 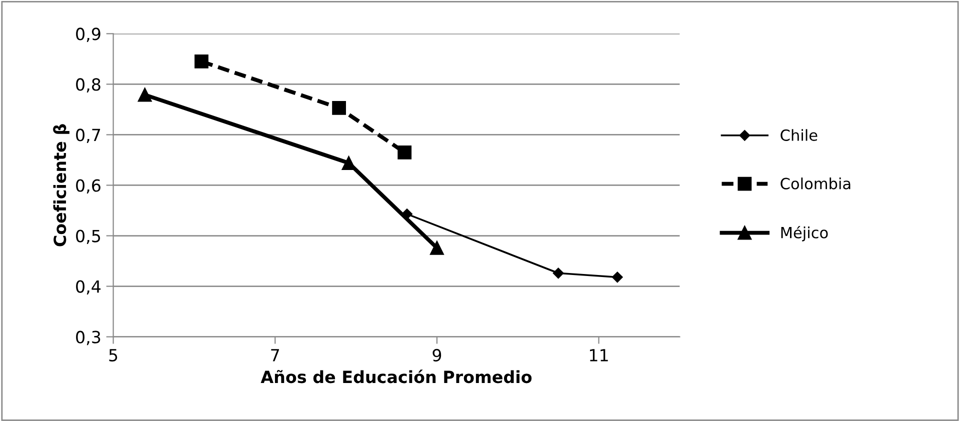 What do you see at coordinates (88, 35) in the screenshot?
I see `y-tick-label: 0,9` at bounding box center [88, 35].